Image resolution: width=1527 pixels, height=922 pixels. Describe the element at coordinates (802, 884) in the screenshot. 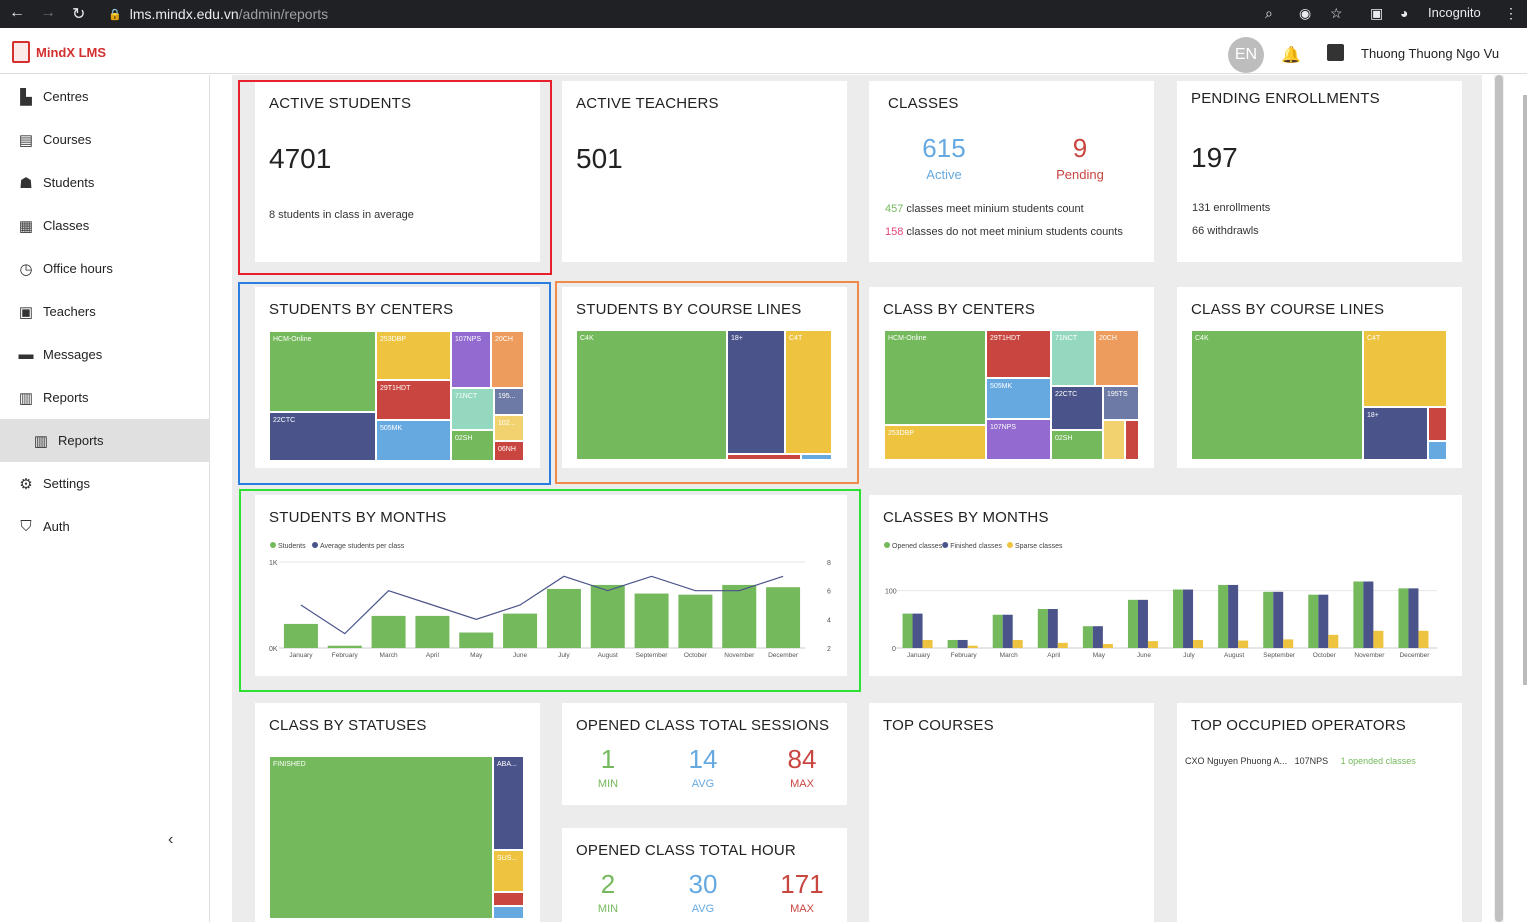

I see `hours-max-value: 171` at that location.